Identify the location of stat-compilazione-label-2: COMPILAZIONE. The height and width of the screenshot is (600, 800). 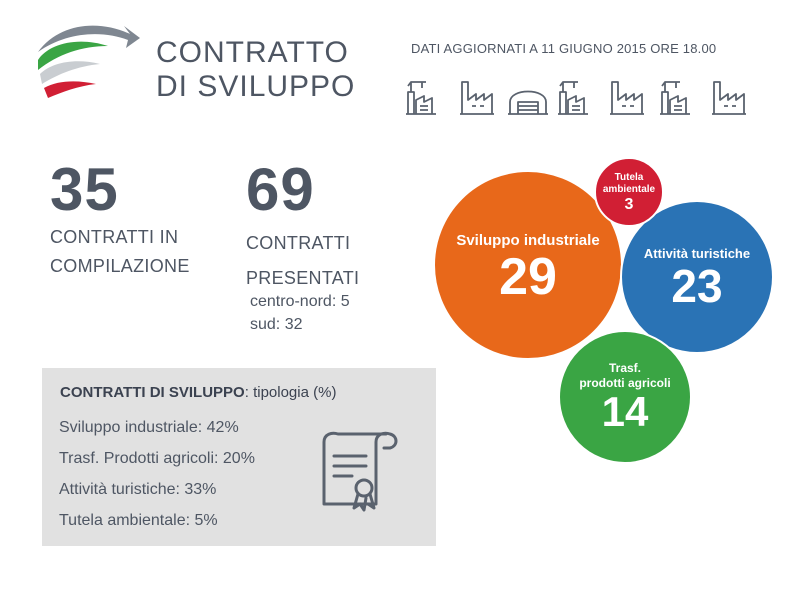
(120, 266).